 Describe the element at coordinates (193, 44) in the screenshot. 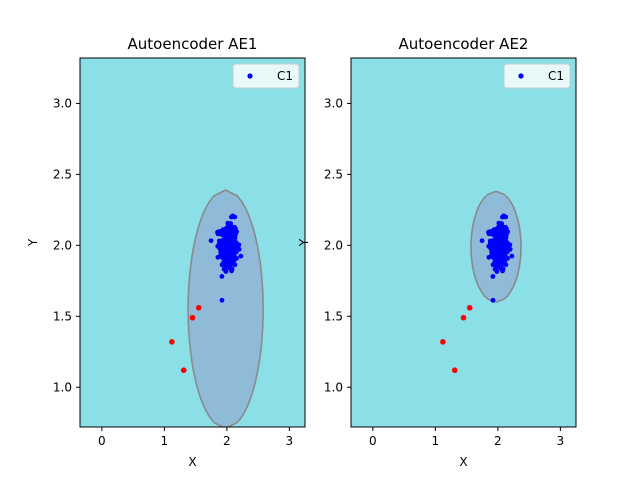

I see `chart-title: Autoencoder AE1` at that location.